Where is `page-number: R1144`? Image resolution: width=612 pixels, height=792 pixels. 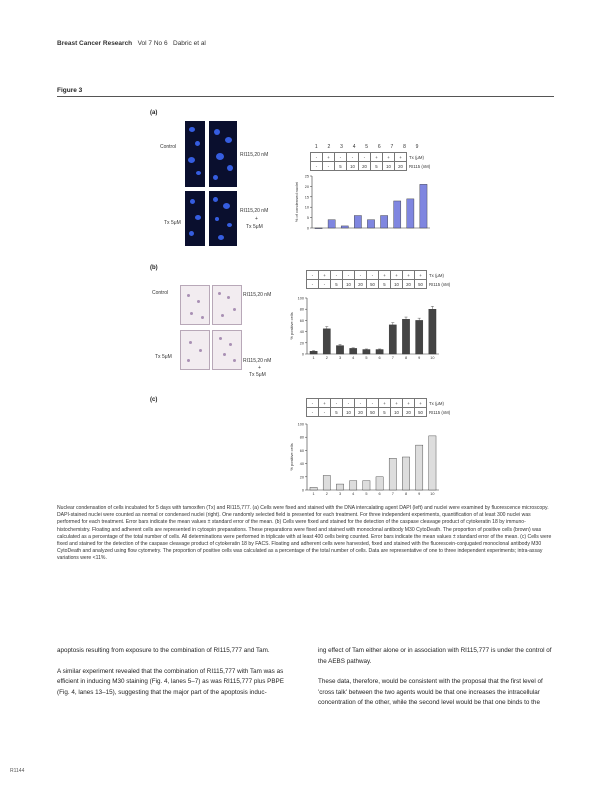
page-number: R1144 is located at coordinates (17, 771).